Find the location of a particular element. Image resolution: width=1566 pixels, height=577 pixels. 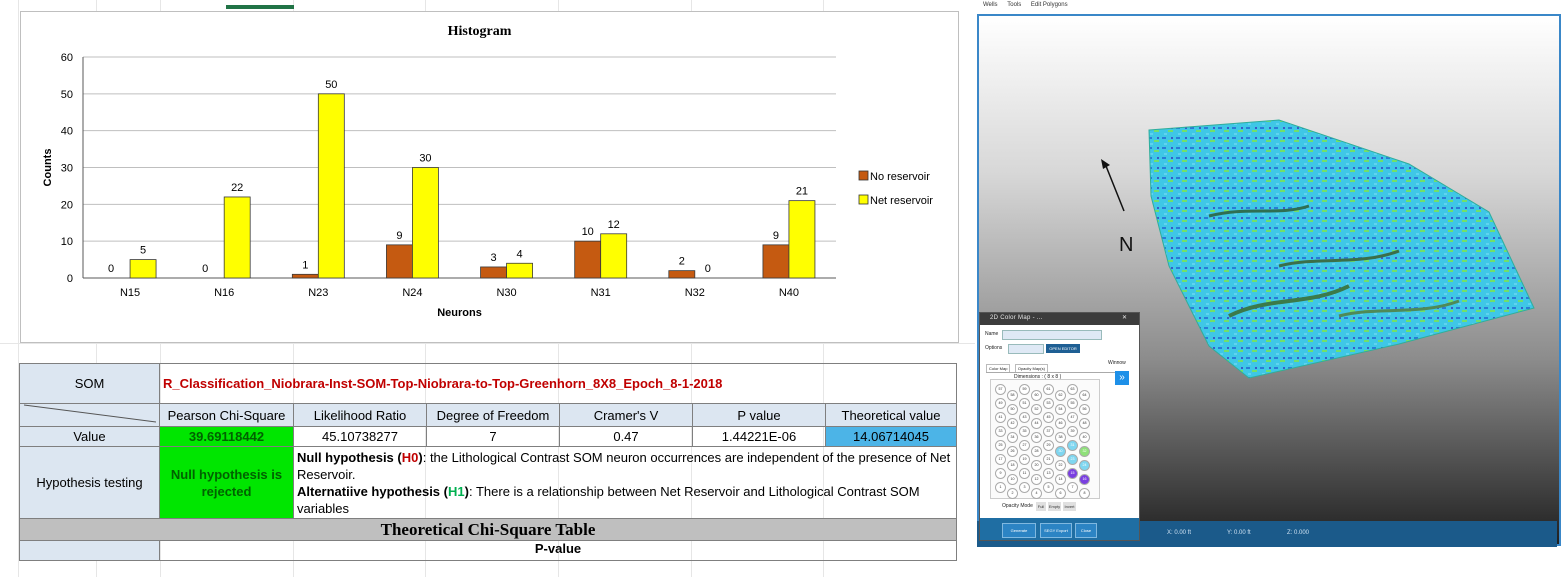

bar-net-reservoir is located at coordinates (237, 237).